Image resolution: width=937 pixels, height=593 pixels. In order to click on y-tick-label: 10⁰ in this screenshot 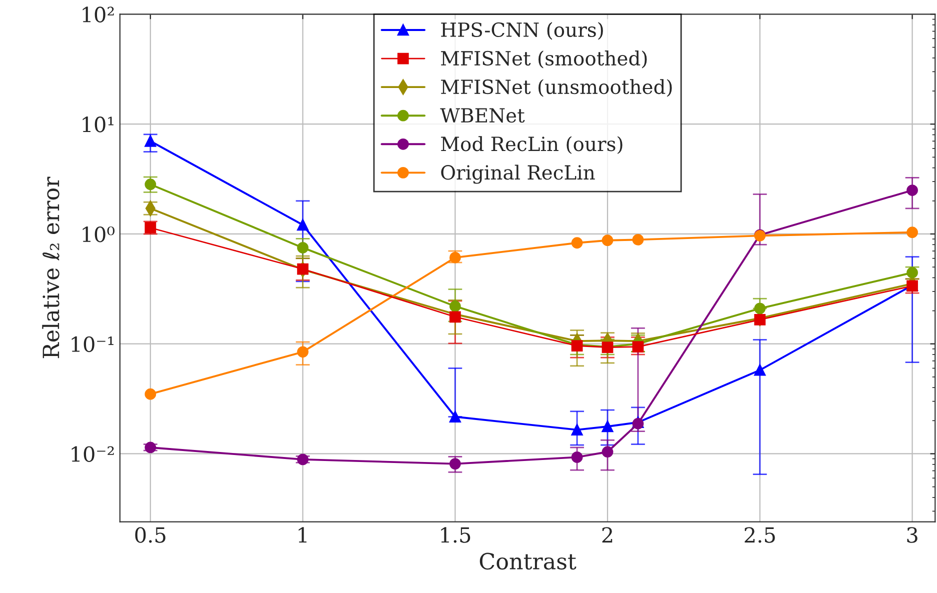, I will do `click(98, 234)`.